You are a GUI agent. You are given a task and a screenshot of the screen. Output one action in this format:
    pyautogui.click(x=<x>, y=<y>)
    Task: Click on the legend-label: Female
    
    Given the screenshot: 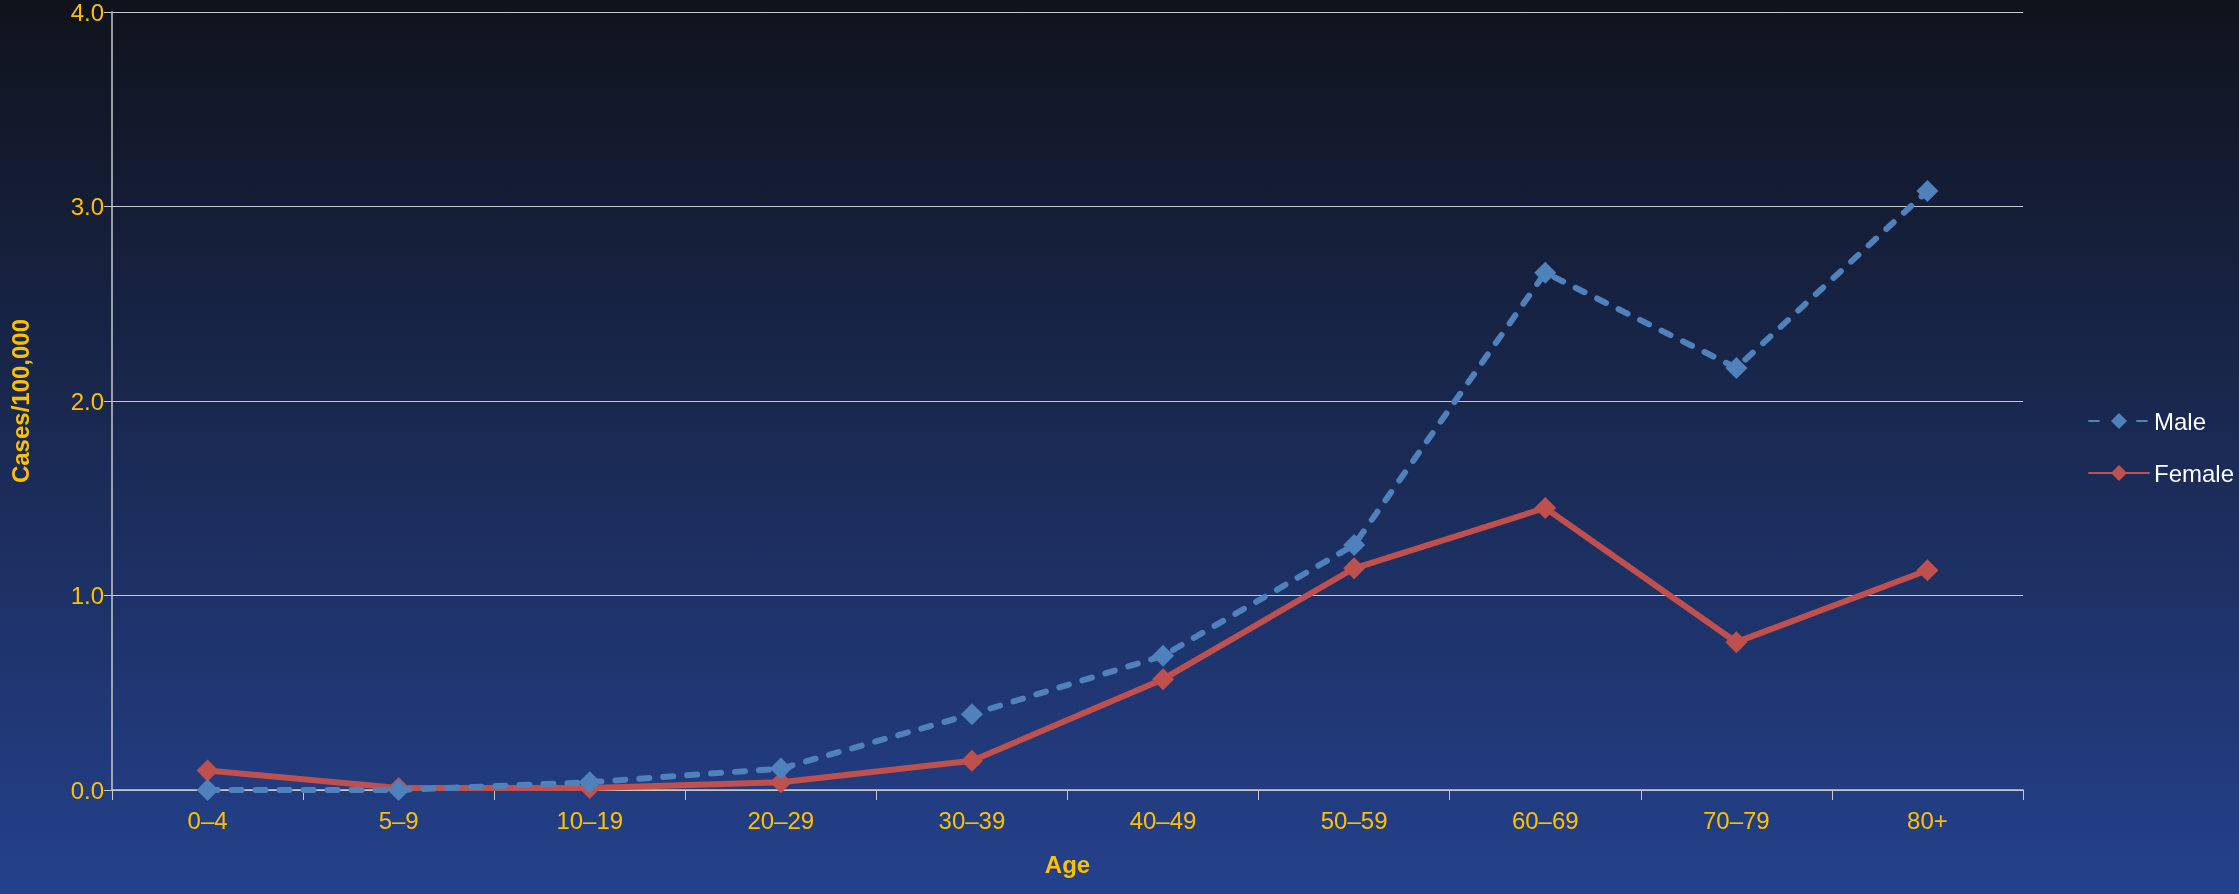 What is the action you would take?
    pyautogui.click(x=2193, y=473)
    